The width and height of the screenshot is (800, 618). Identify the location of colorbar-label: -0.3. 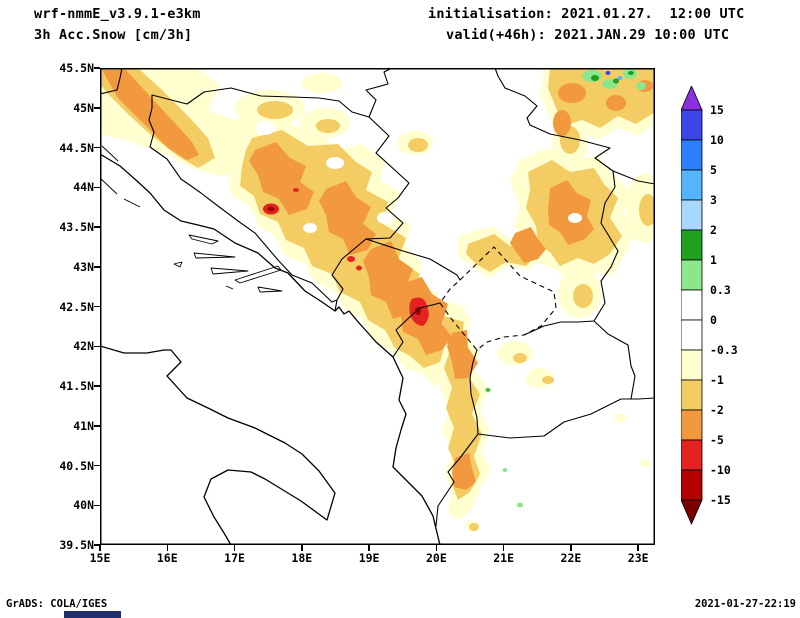
(724, 350).